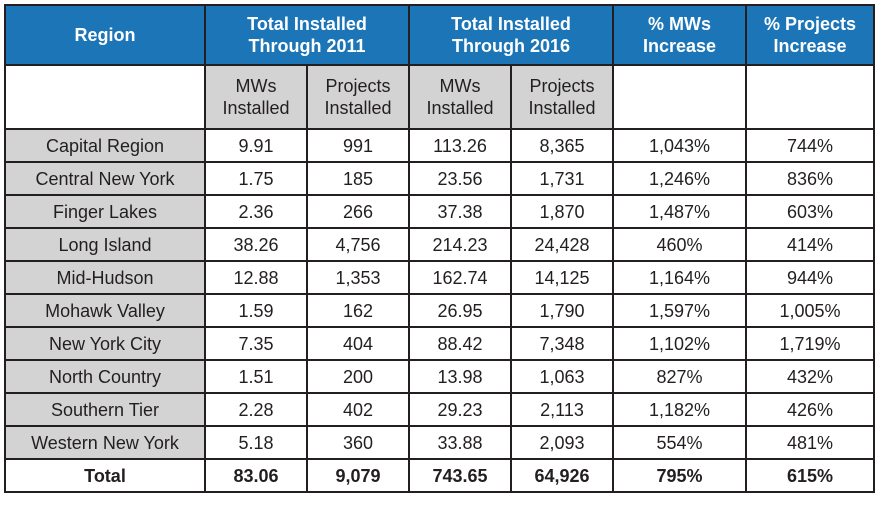  What do you see at coordinates (256, 475) in the screenshot?
I see `total-mw-2011: 83.06` at bounding box center [256, 475].